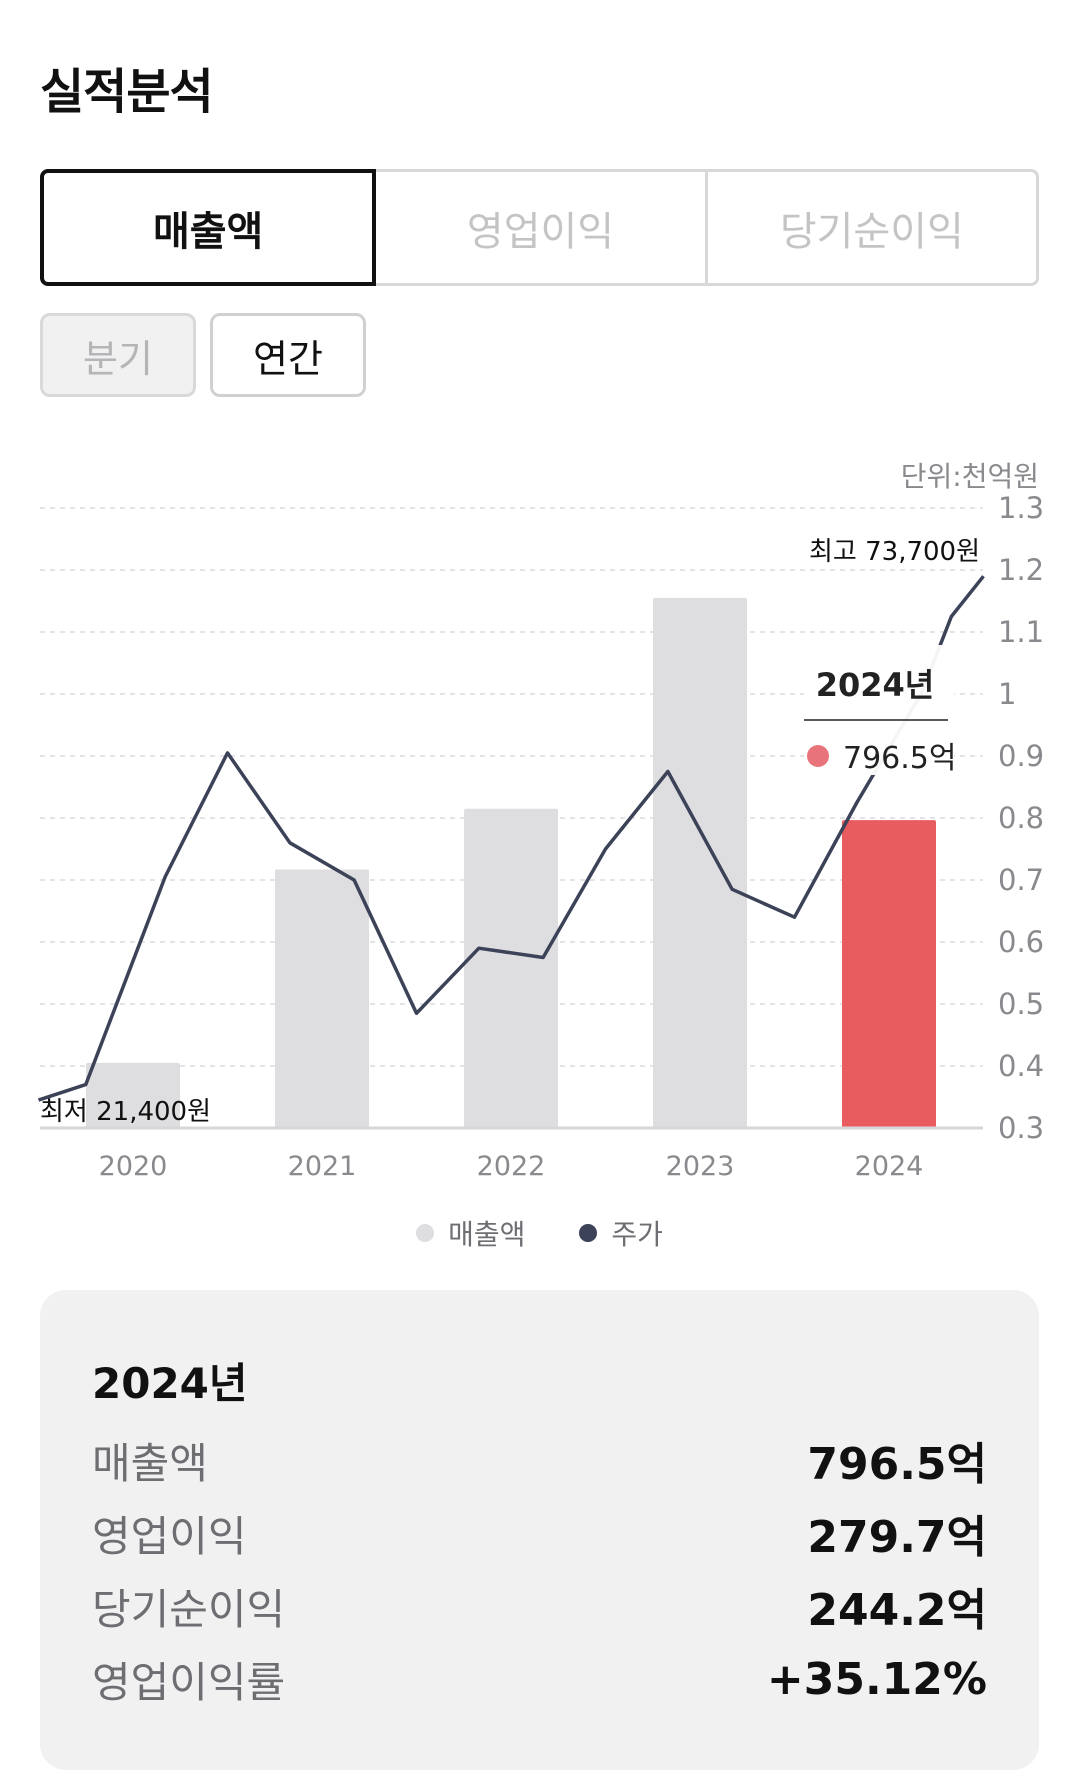  What do you see at coordinates (539, 1233) in the screenshot?
I see `chart-legend: 매출액 주가` at bounding box center [539, 1233].